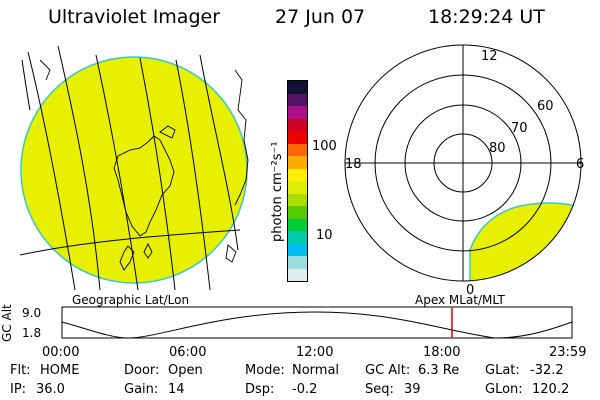 This screenshot has height=400, width=600. I want to click on status-ip-label: IP:, so click(18, 389).